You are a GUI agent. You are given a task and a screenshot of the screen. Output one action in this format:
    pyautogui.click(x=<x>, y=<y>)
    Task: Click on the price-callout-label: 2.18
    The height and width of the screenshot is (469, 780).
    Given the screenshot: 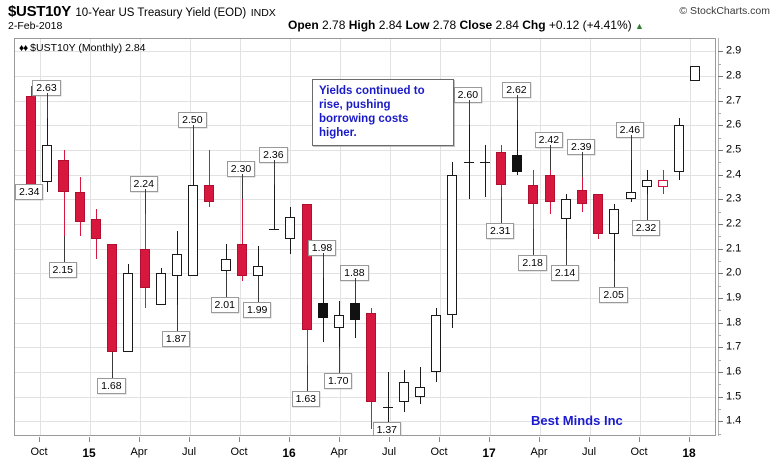 What is the action you would take?
    pyautogui.click(x=532, y=262)
    